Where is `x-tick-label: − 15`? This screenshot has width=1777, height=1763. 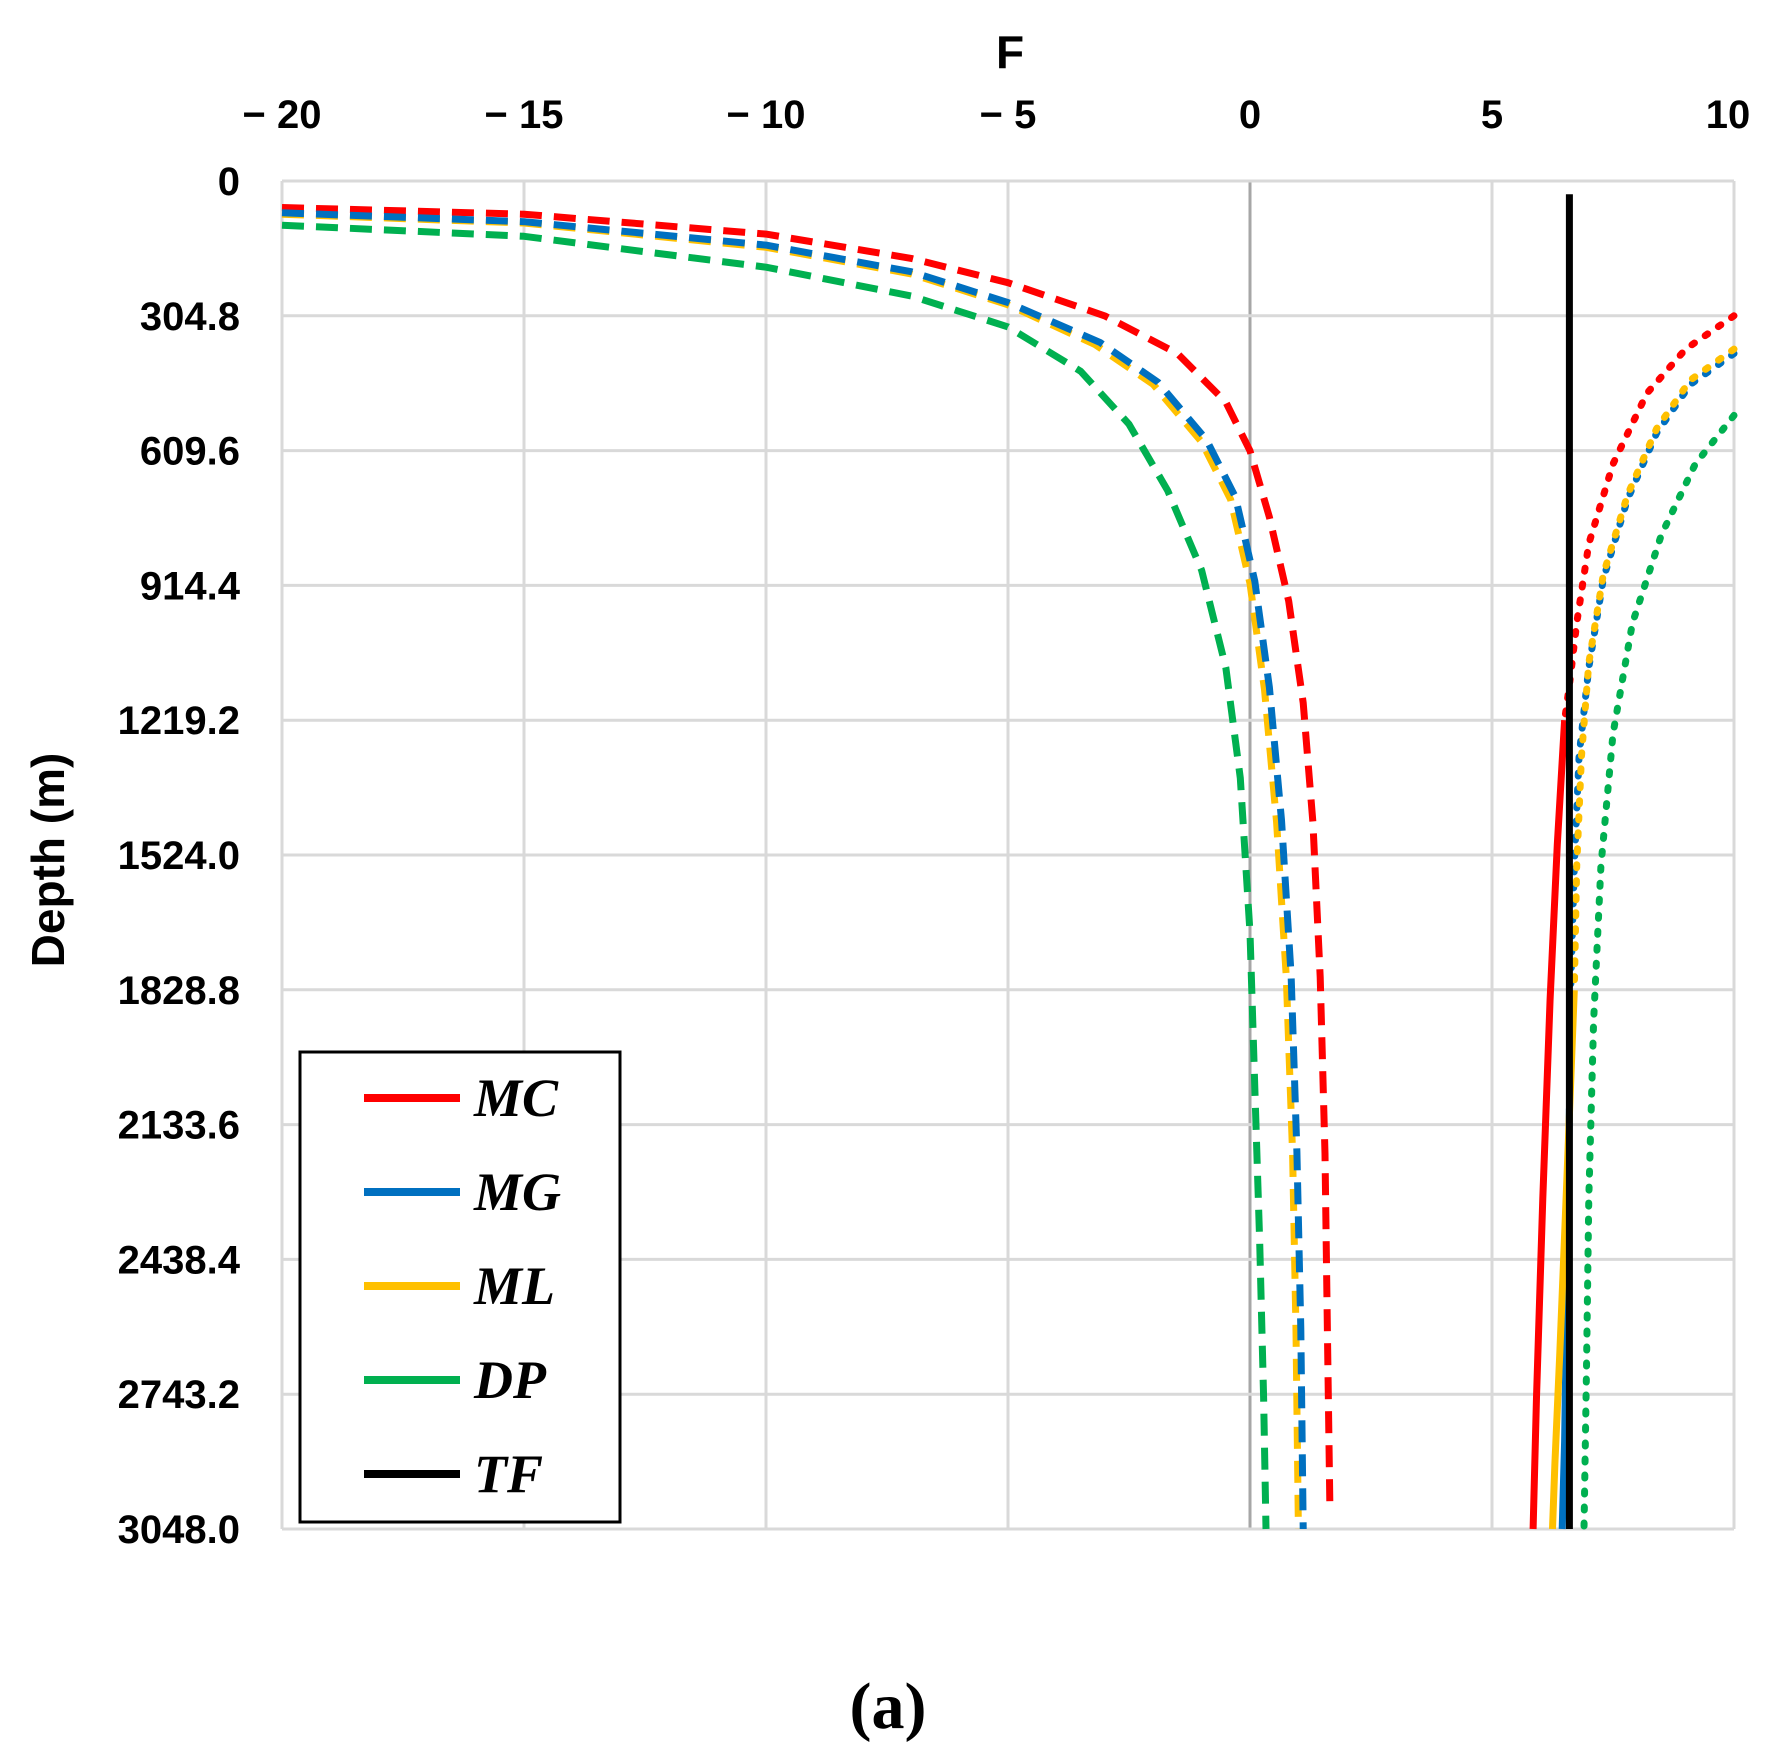
x-tick-label: − 15 is located at coordinates (524, 115).